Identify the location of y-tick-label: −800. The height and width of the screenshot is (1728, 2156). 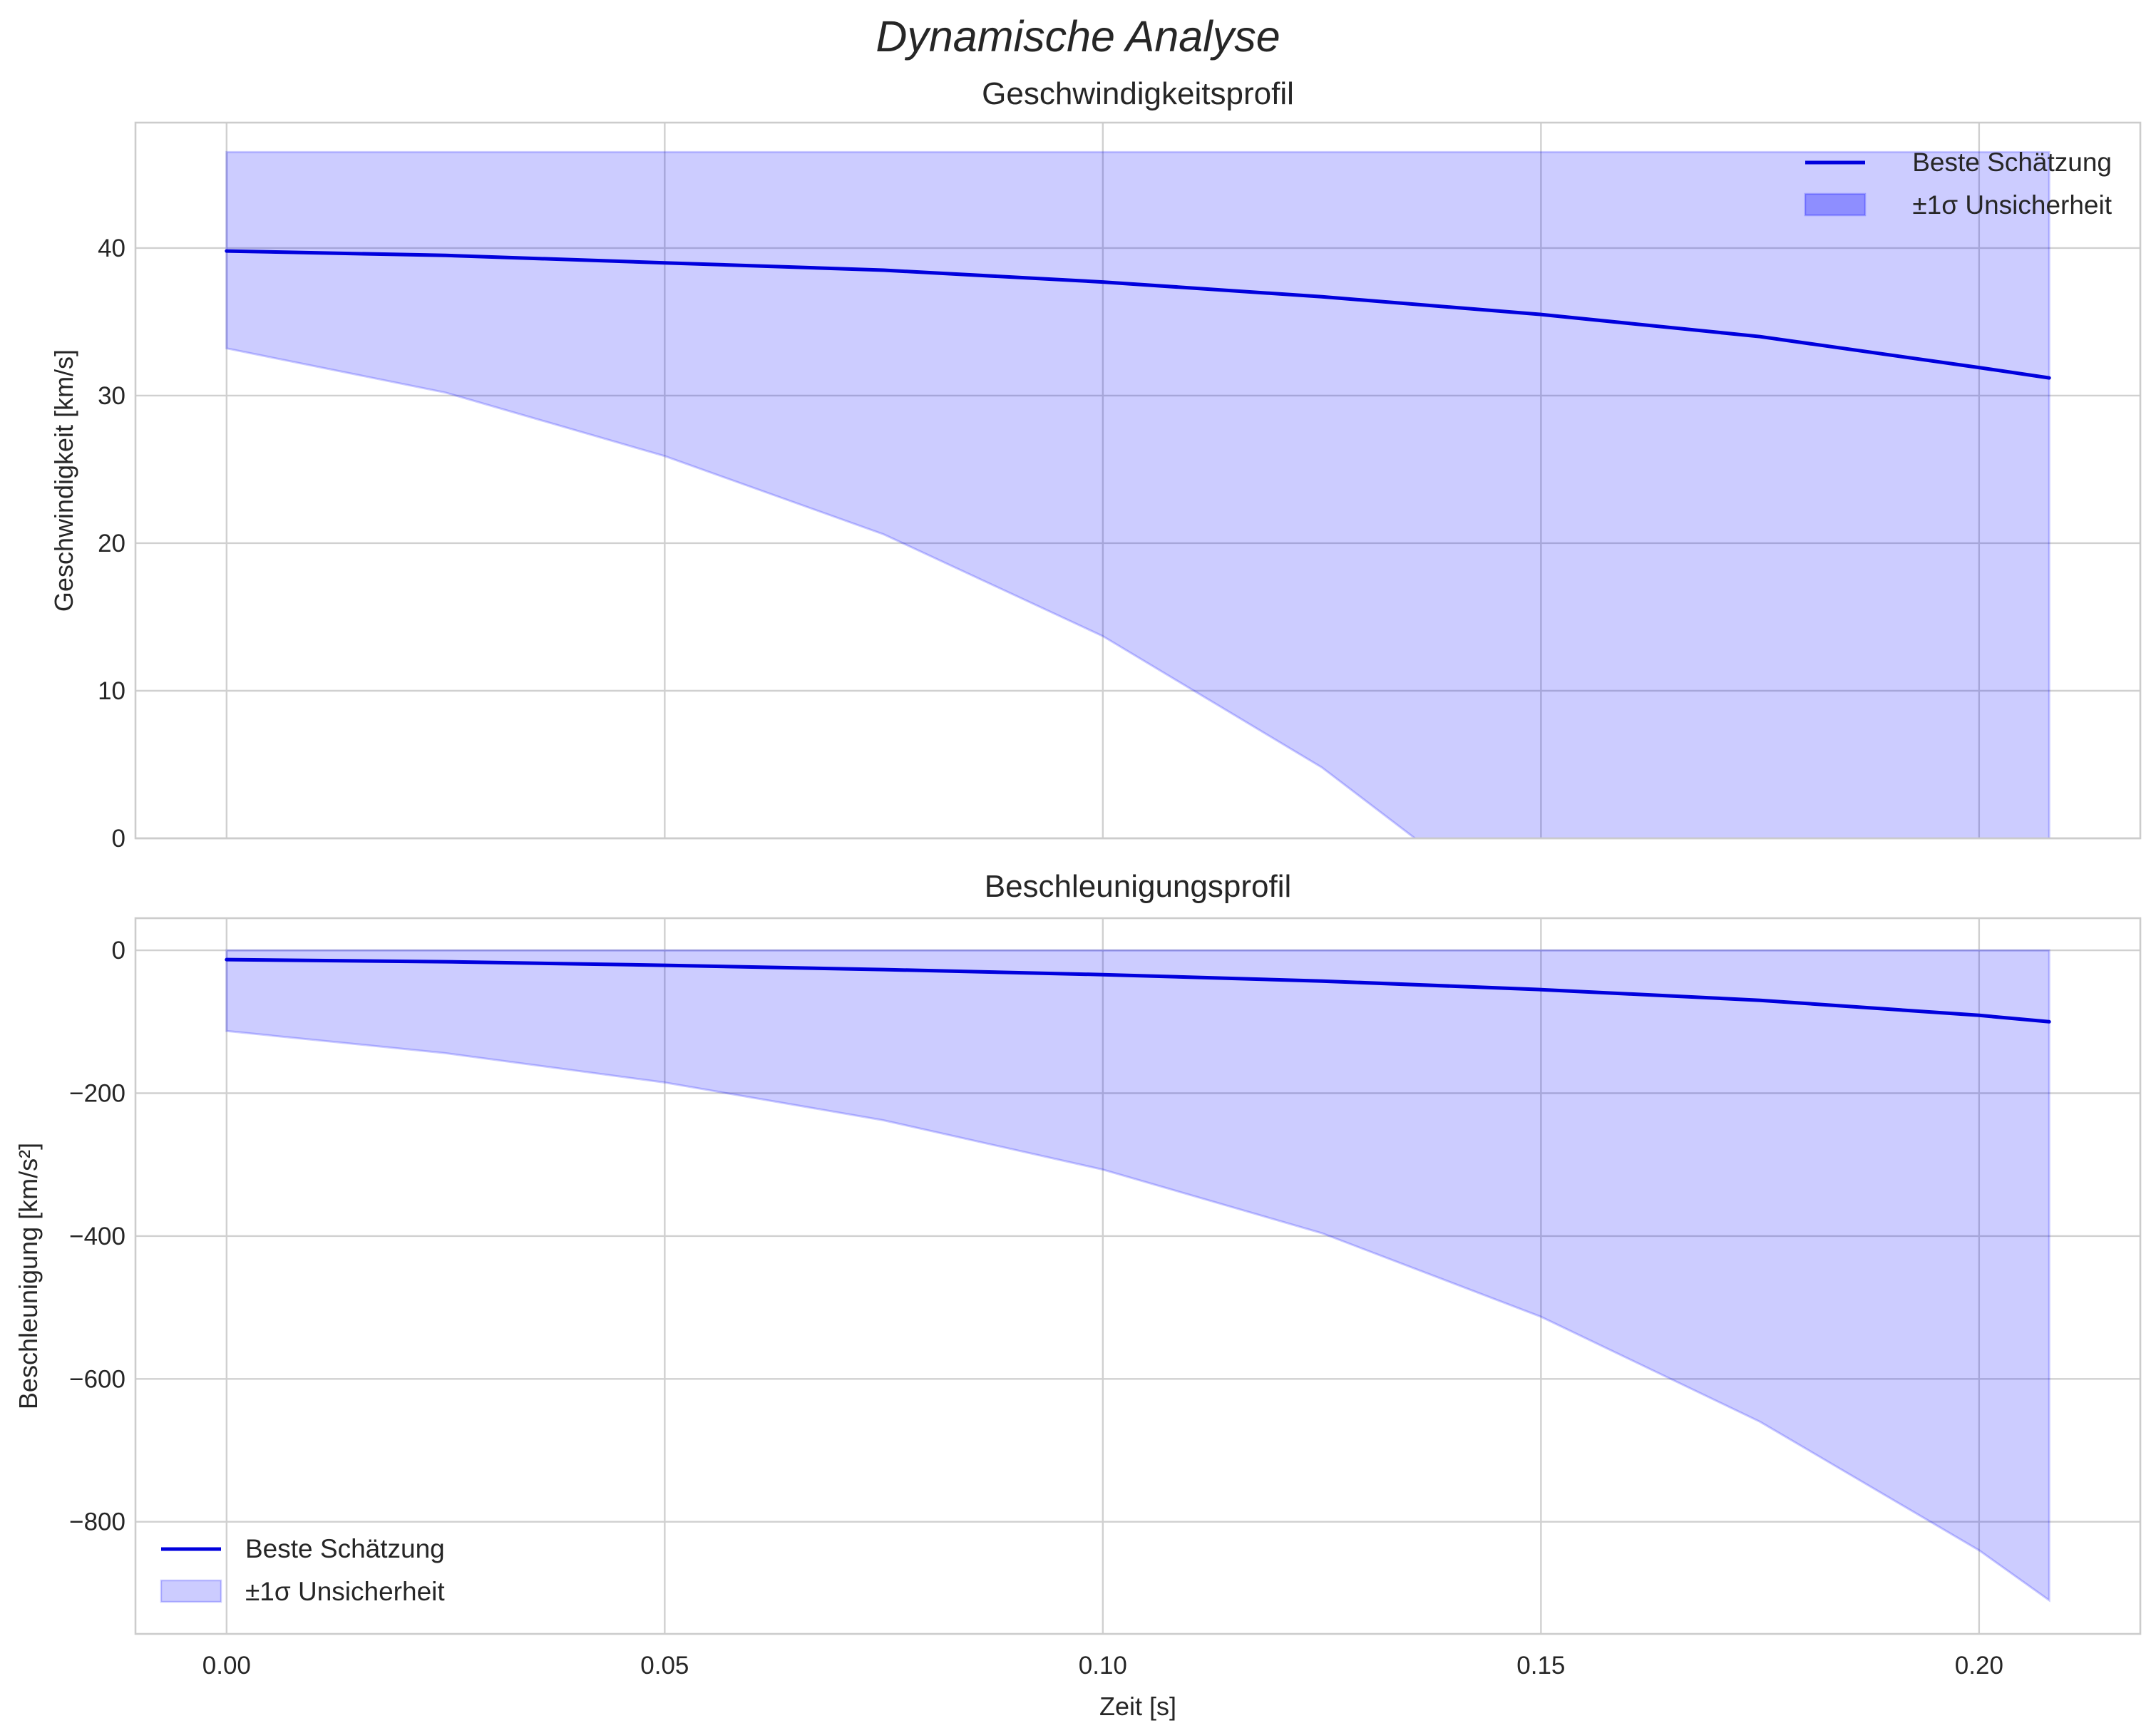
(97, 1522).